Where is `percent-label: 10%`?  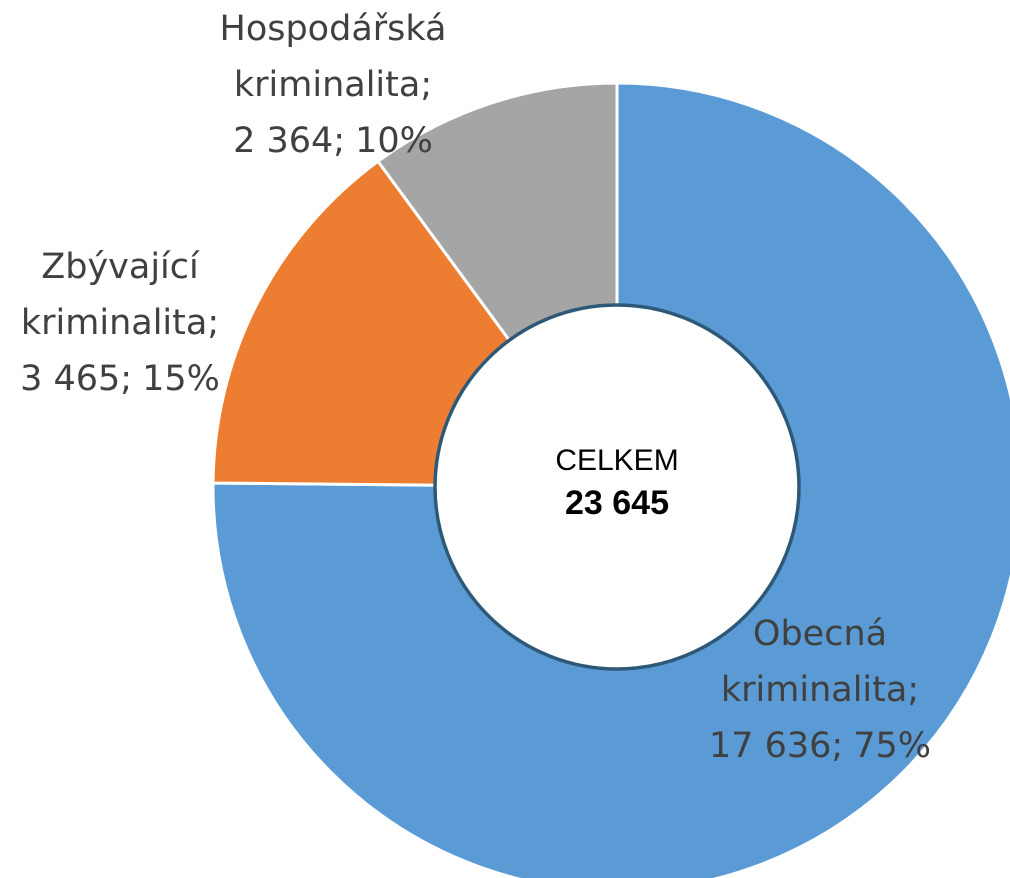 percent-label: 10% is located at coordinates (394, 141).